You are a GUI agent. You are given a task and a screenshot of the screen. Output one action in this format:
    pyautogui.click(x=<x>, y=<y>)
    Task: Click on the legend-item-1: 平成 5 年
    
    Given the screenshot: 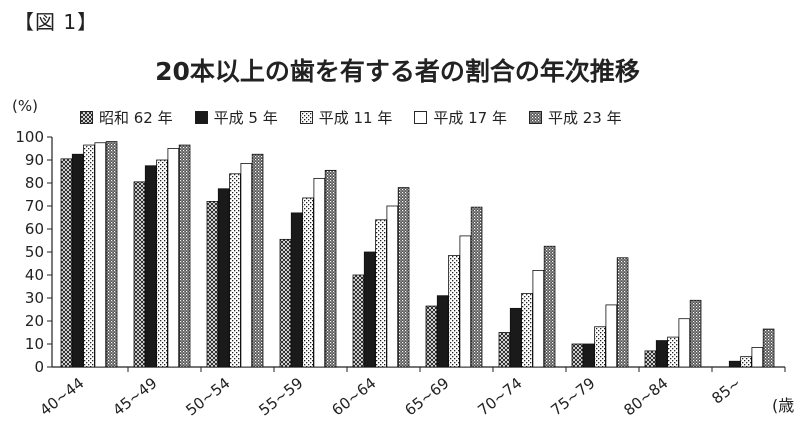 What is the action you would take?
    pyautogui.click(x=236, y=117)
    